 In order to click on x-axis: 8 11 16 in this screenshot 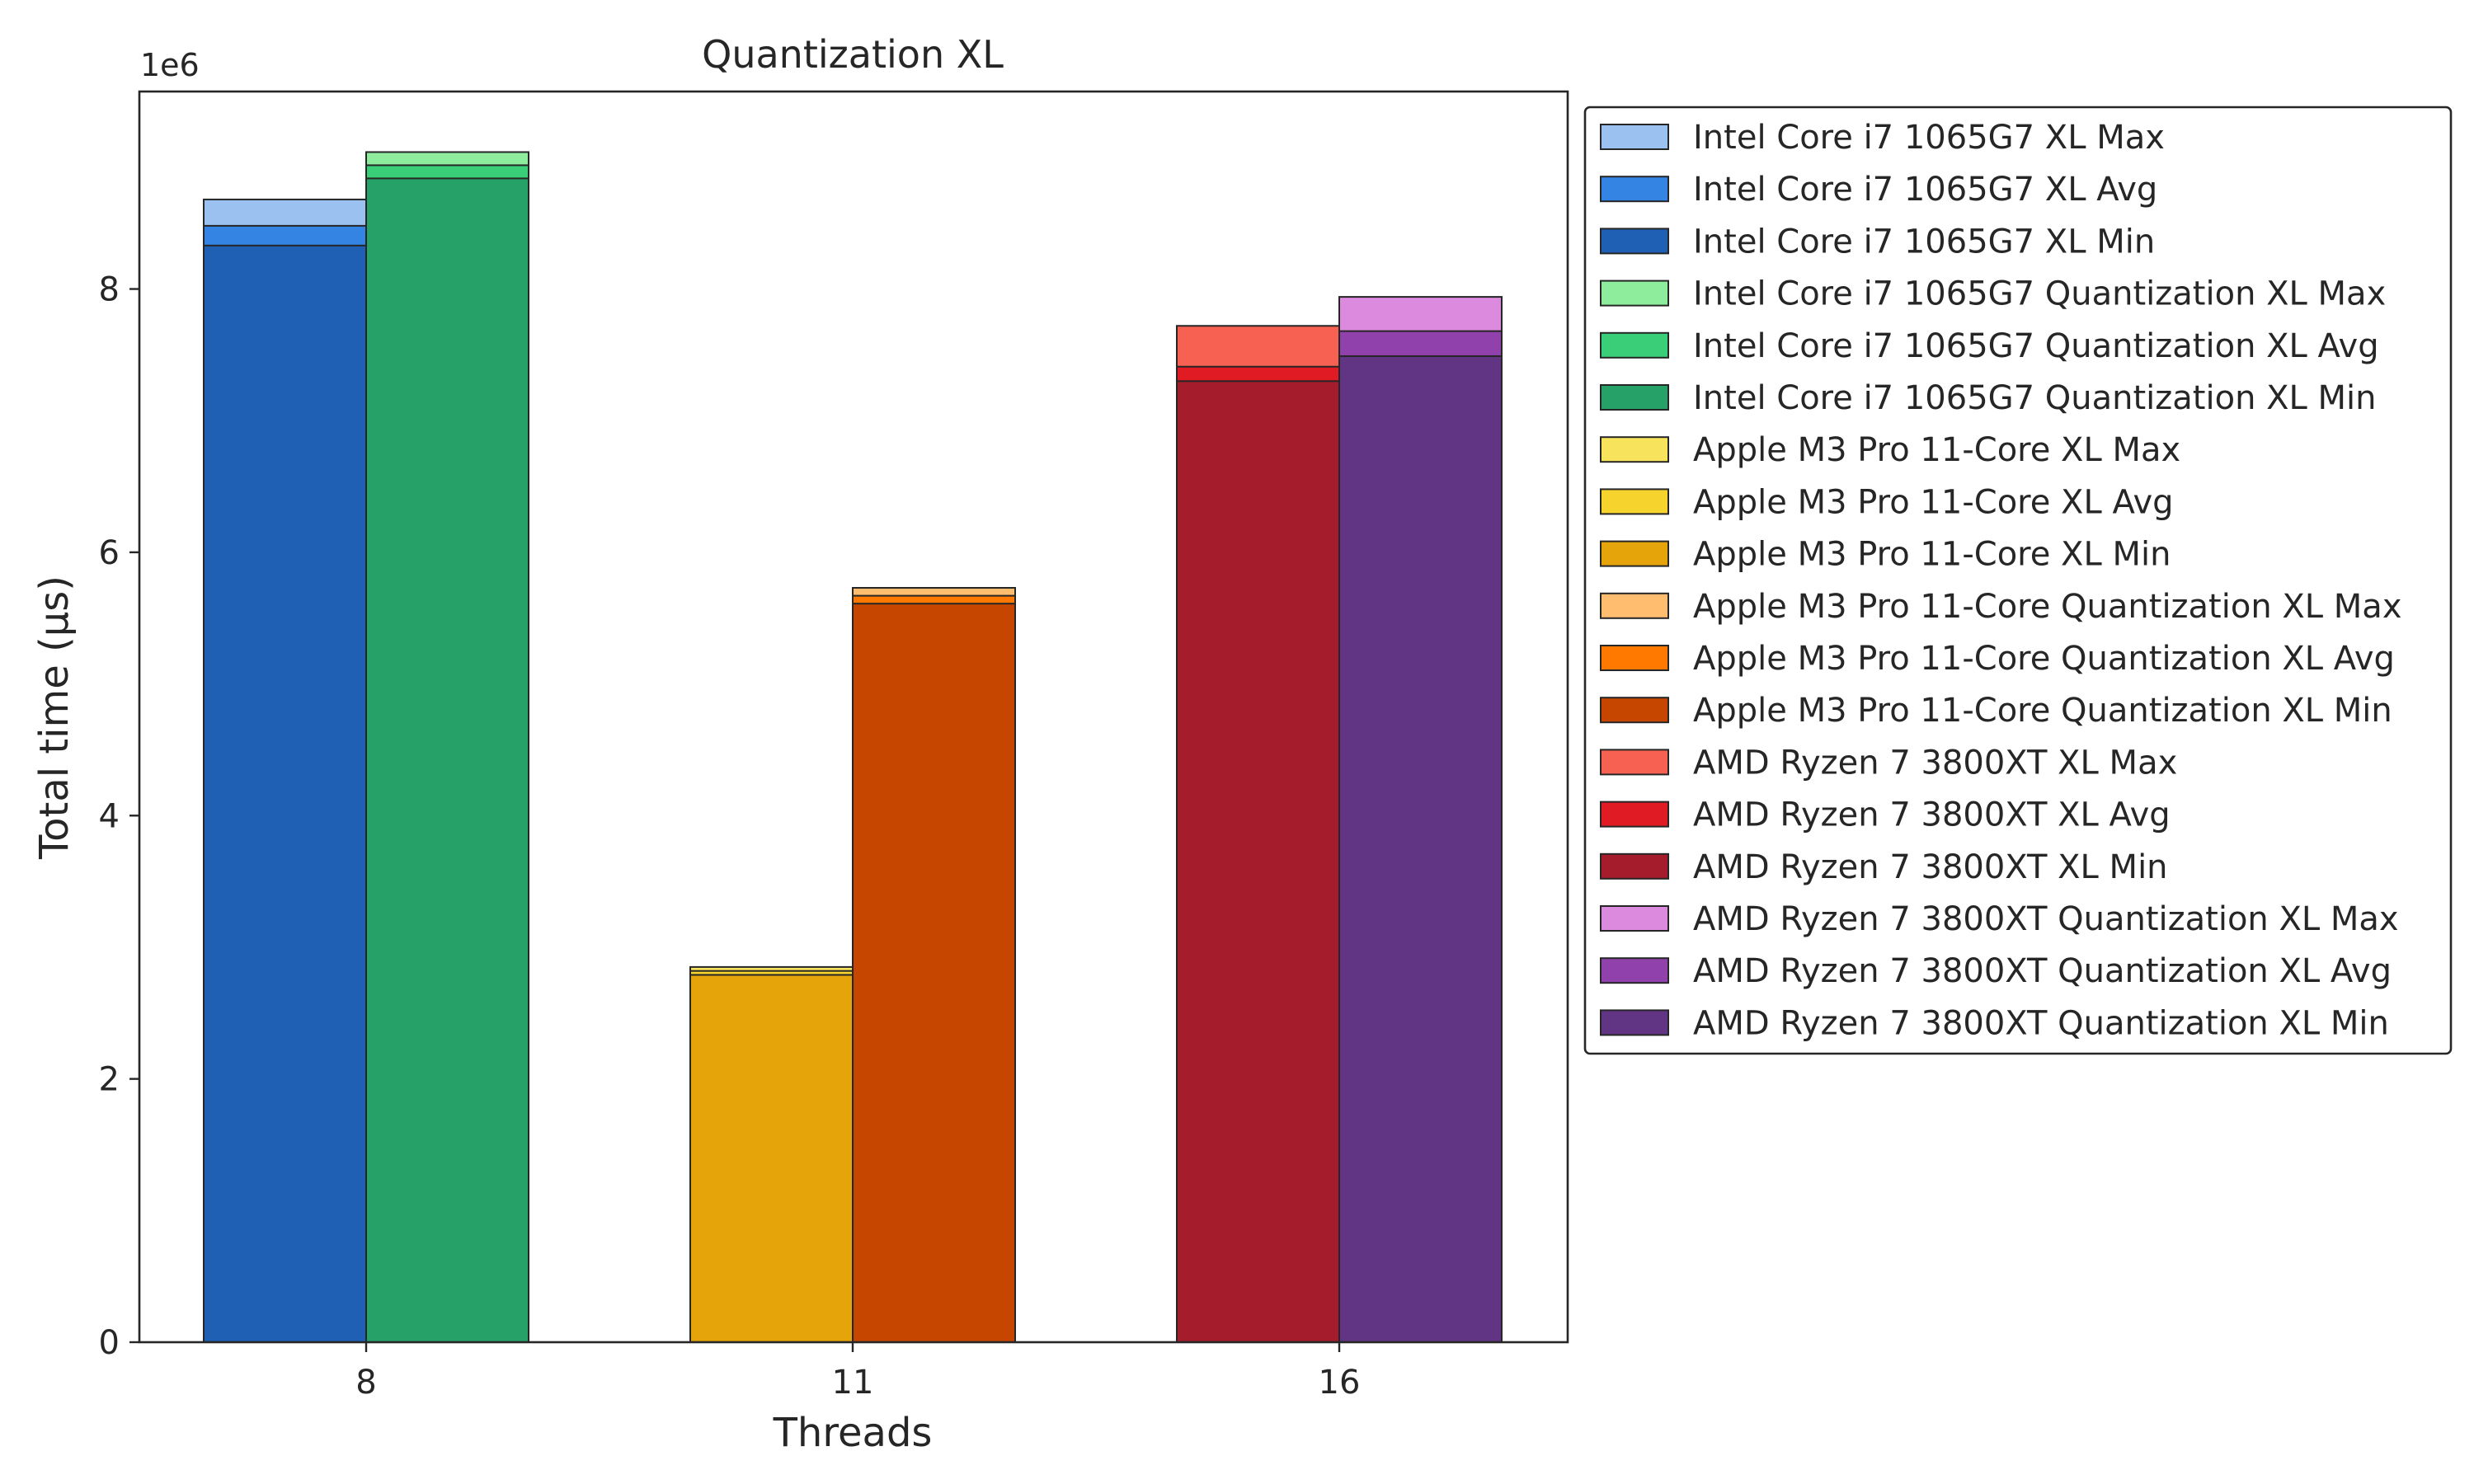, I will do `click(857, 1372)`.